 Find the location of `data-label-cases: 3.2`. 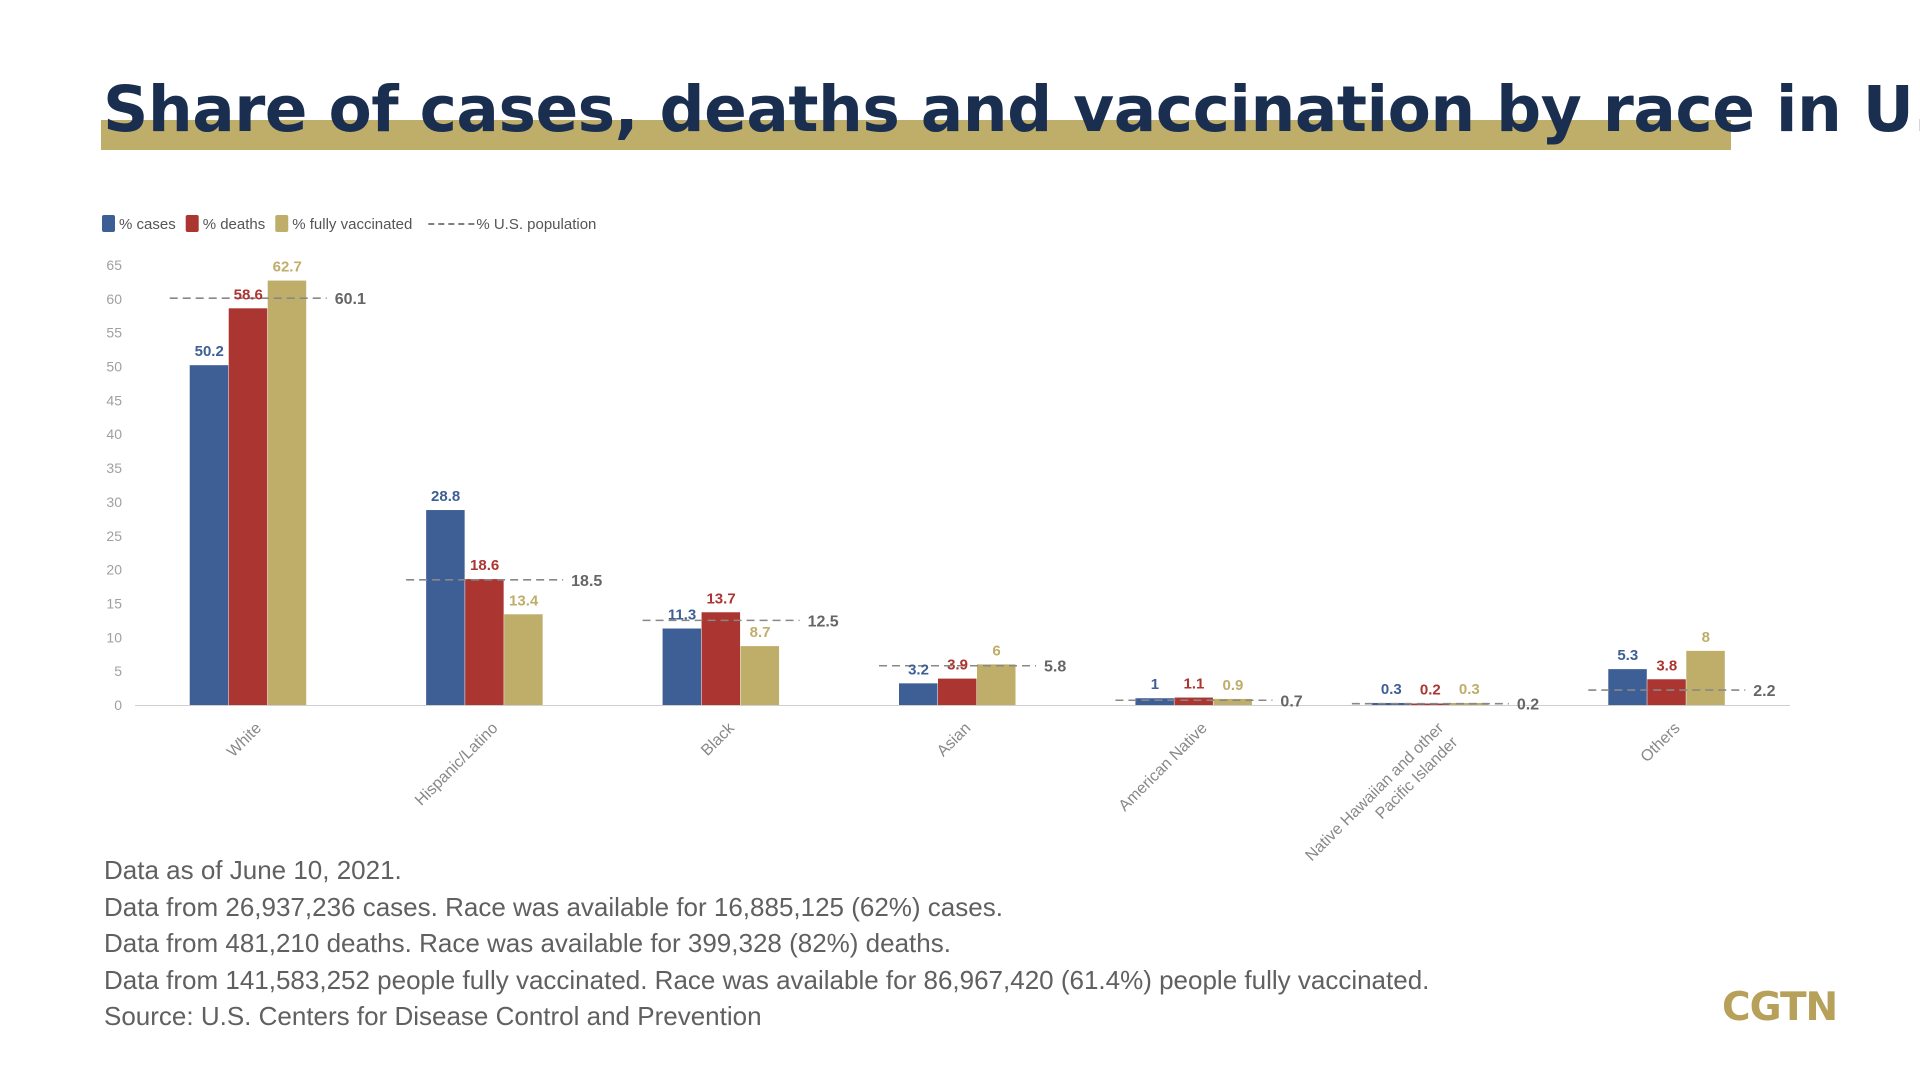

data-label-cases: 3.2 is located at coordinates (918, 669).